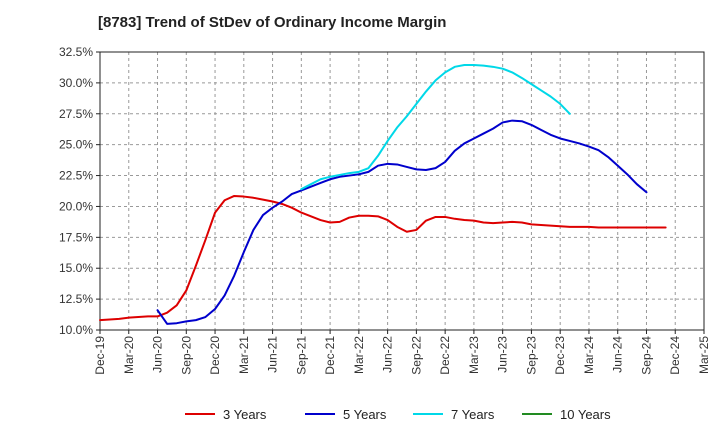 Image resolution: width=720 pixels, height=440 pixels. I want to click on x-tick-label: Mar-21, so click(244, 355).